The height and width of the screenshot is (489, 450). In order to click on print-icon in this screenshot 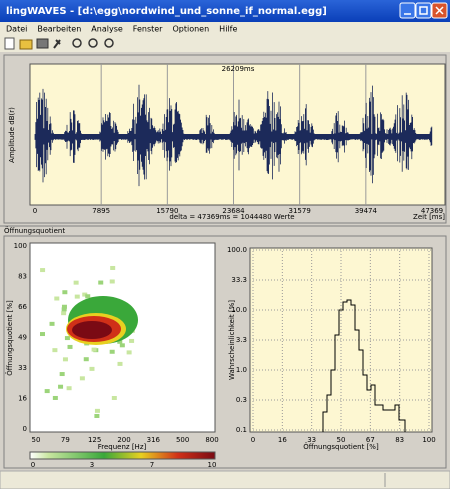, I will do `click(42, 43)`.